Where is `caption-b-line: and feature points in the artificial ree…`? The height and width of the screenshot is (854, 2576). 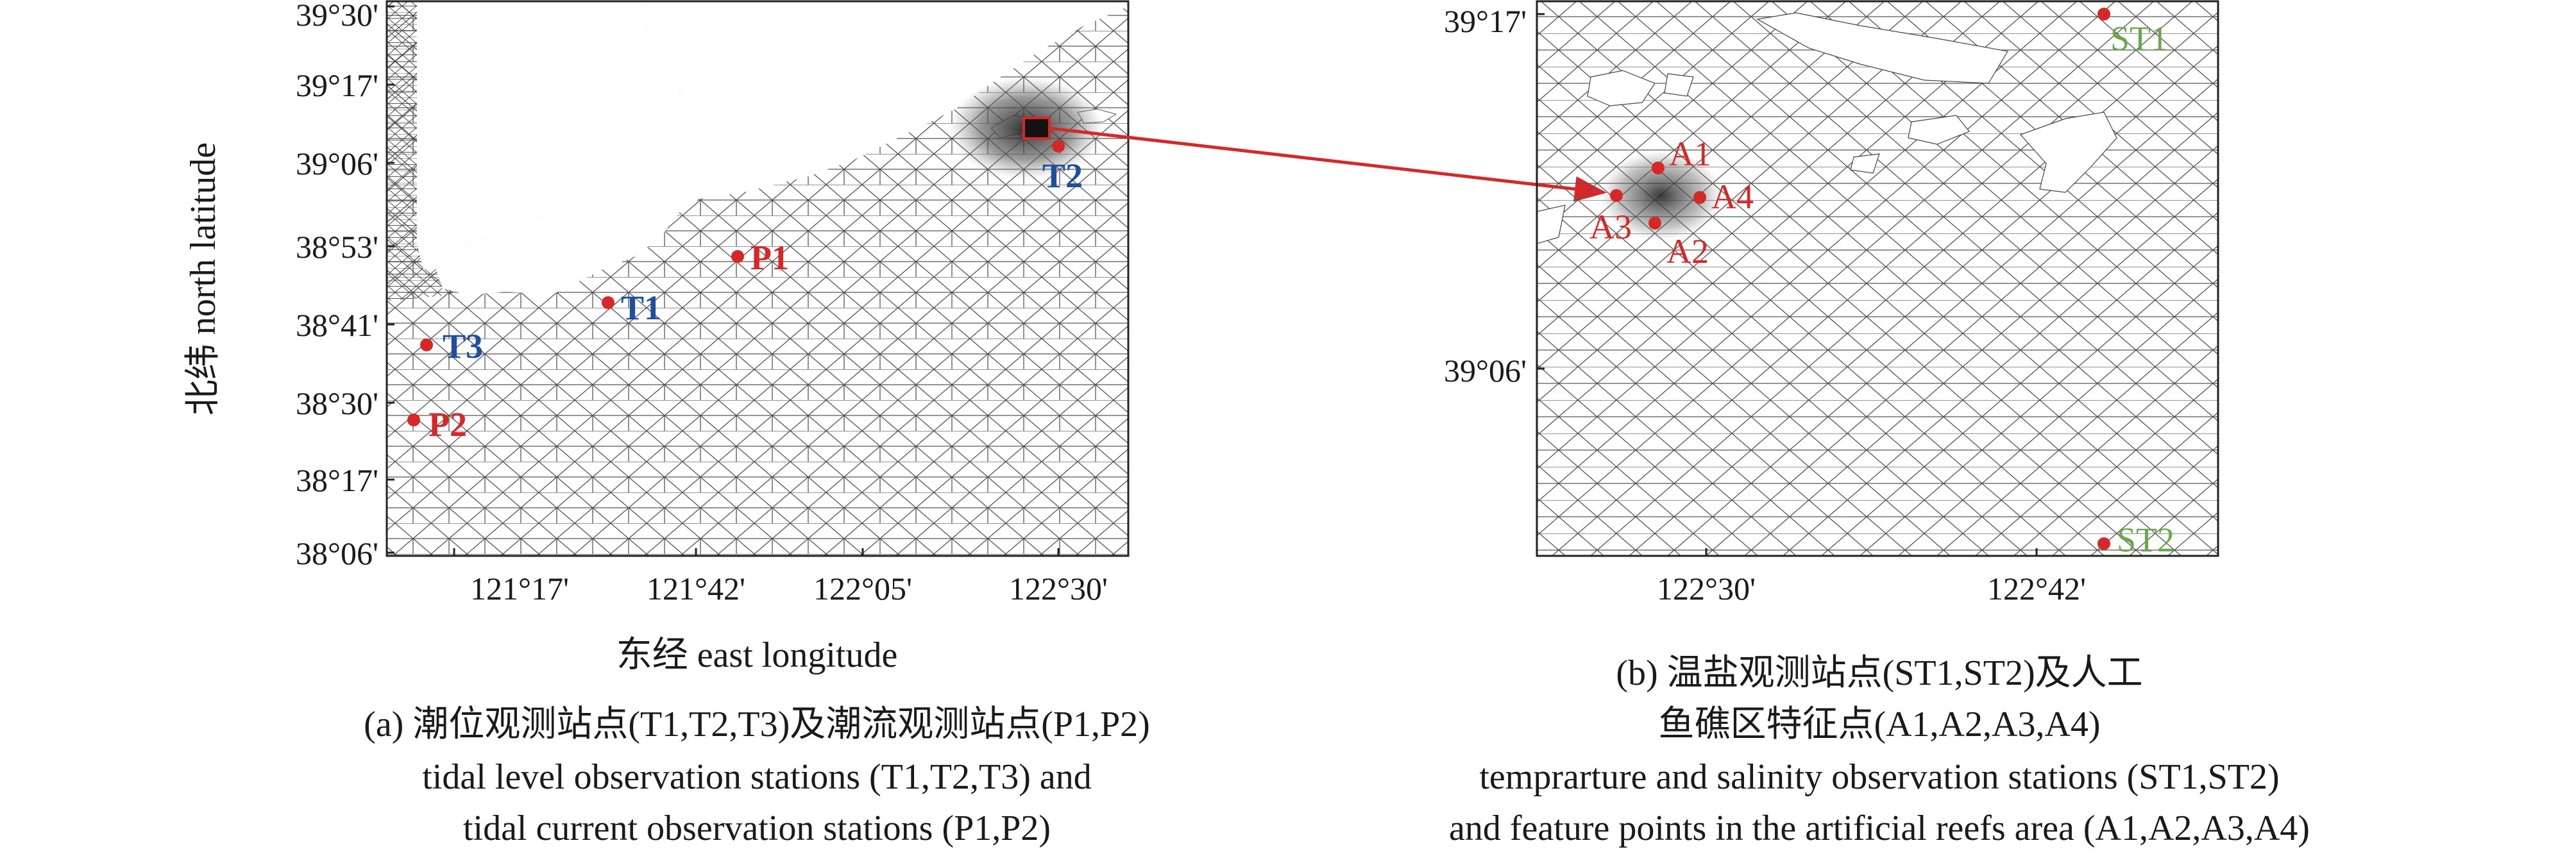
caption-b-line: and feature points in the artificial ree… is located at coordinates (1879, 828).